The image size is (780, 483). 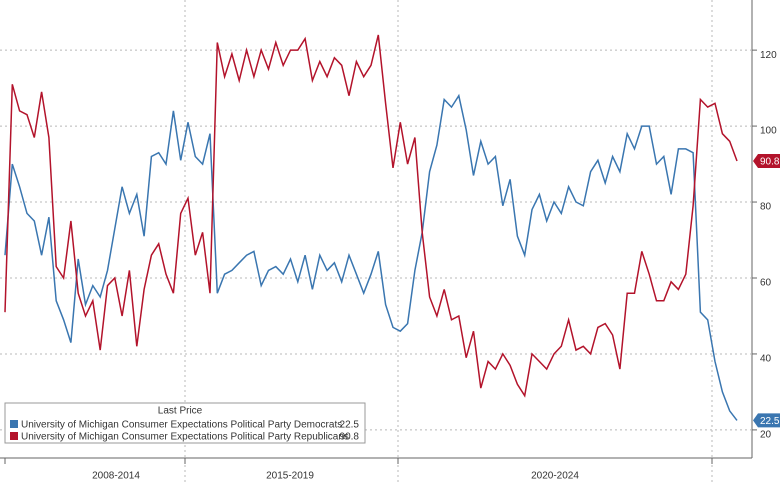 What do you see at coordinates (766, 207) in the screenshot?
I see `y-tick-label: 80` at bounding box center [766, 207].